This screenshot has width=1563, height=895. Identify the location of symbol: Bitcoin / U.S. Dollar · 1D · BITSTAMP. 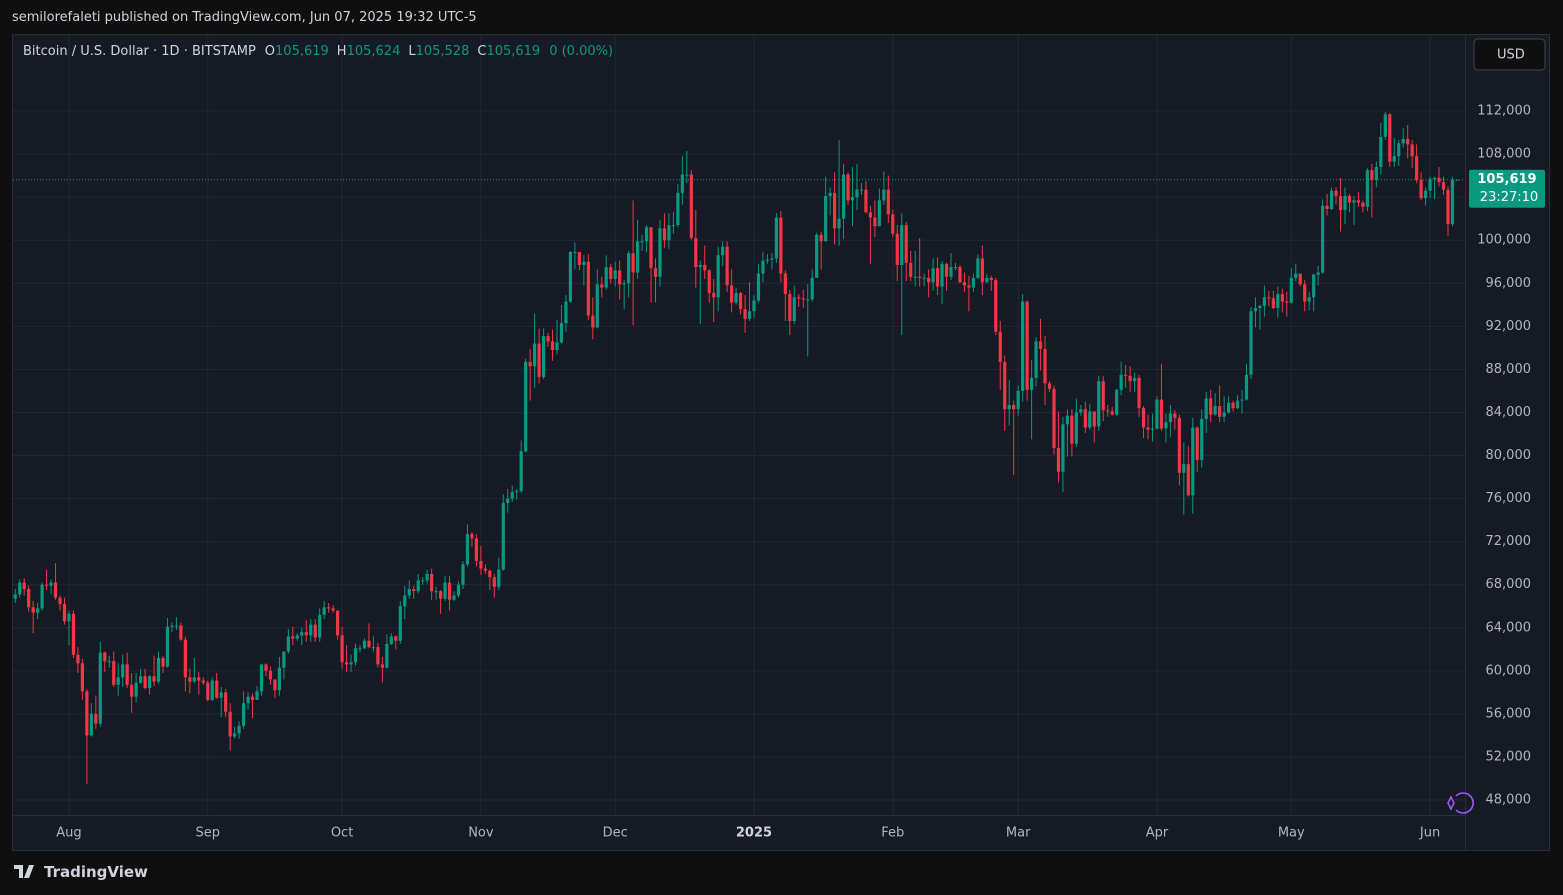
(139, 51).